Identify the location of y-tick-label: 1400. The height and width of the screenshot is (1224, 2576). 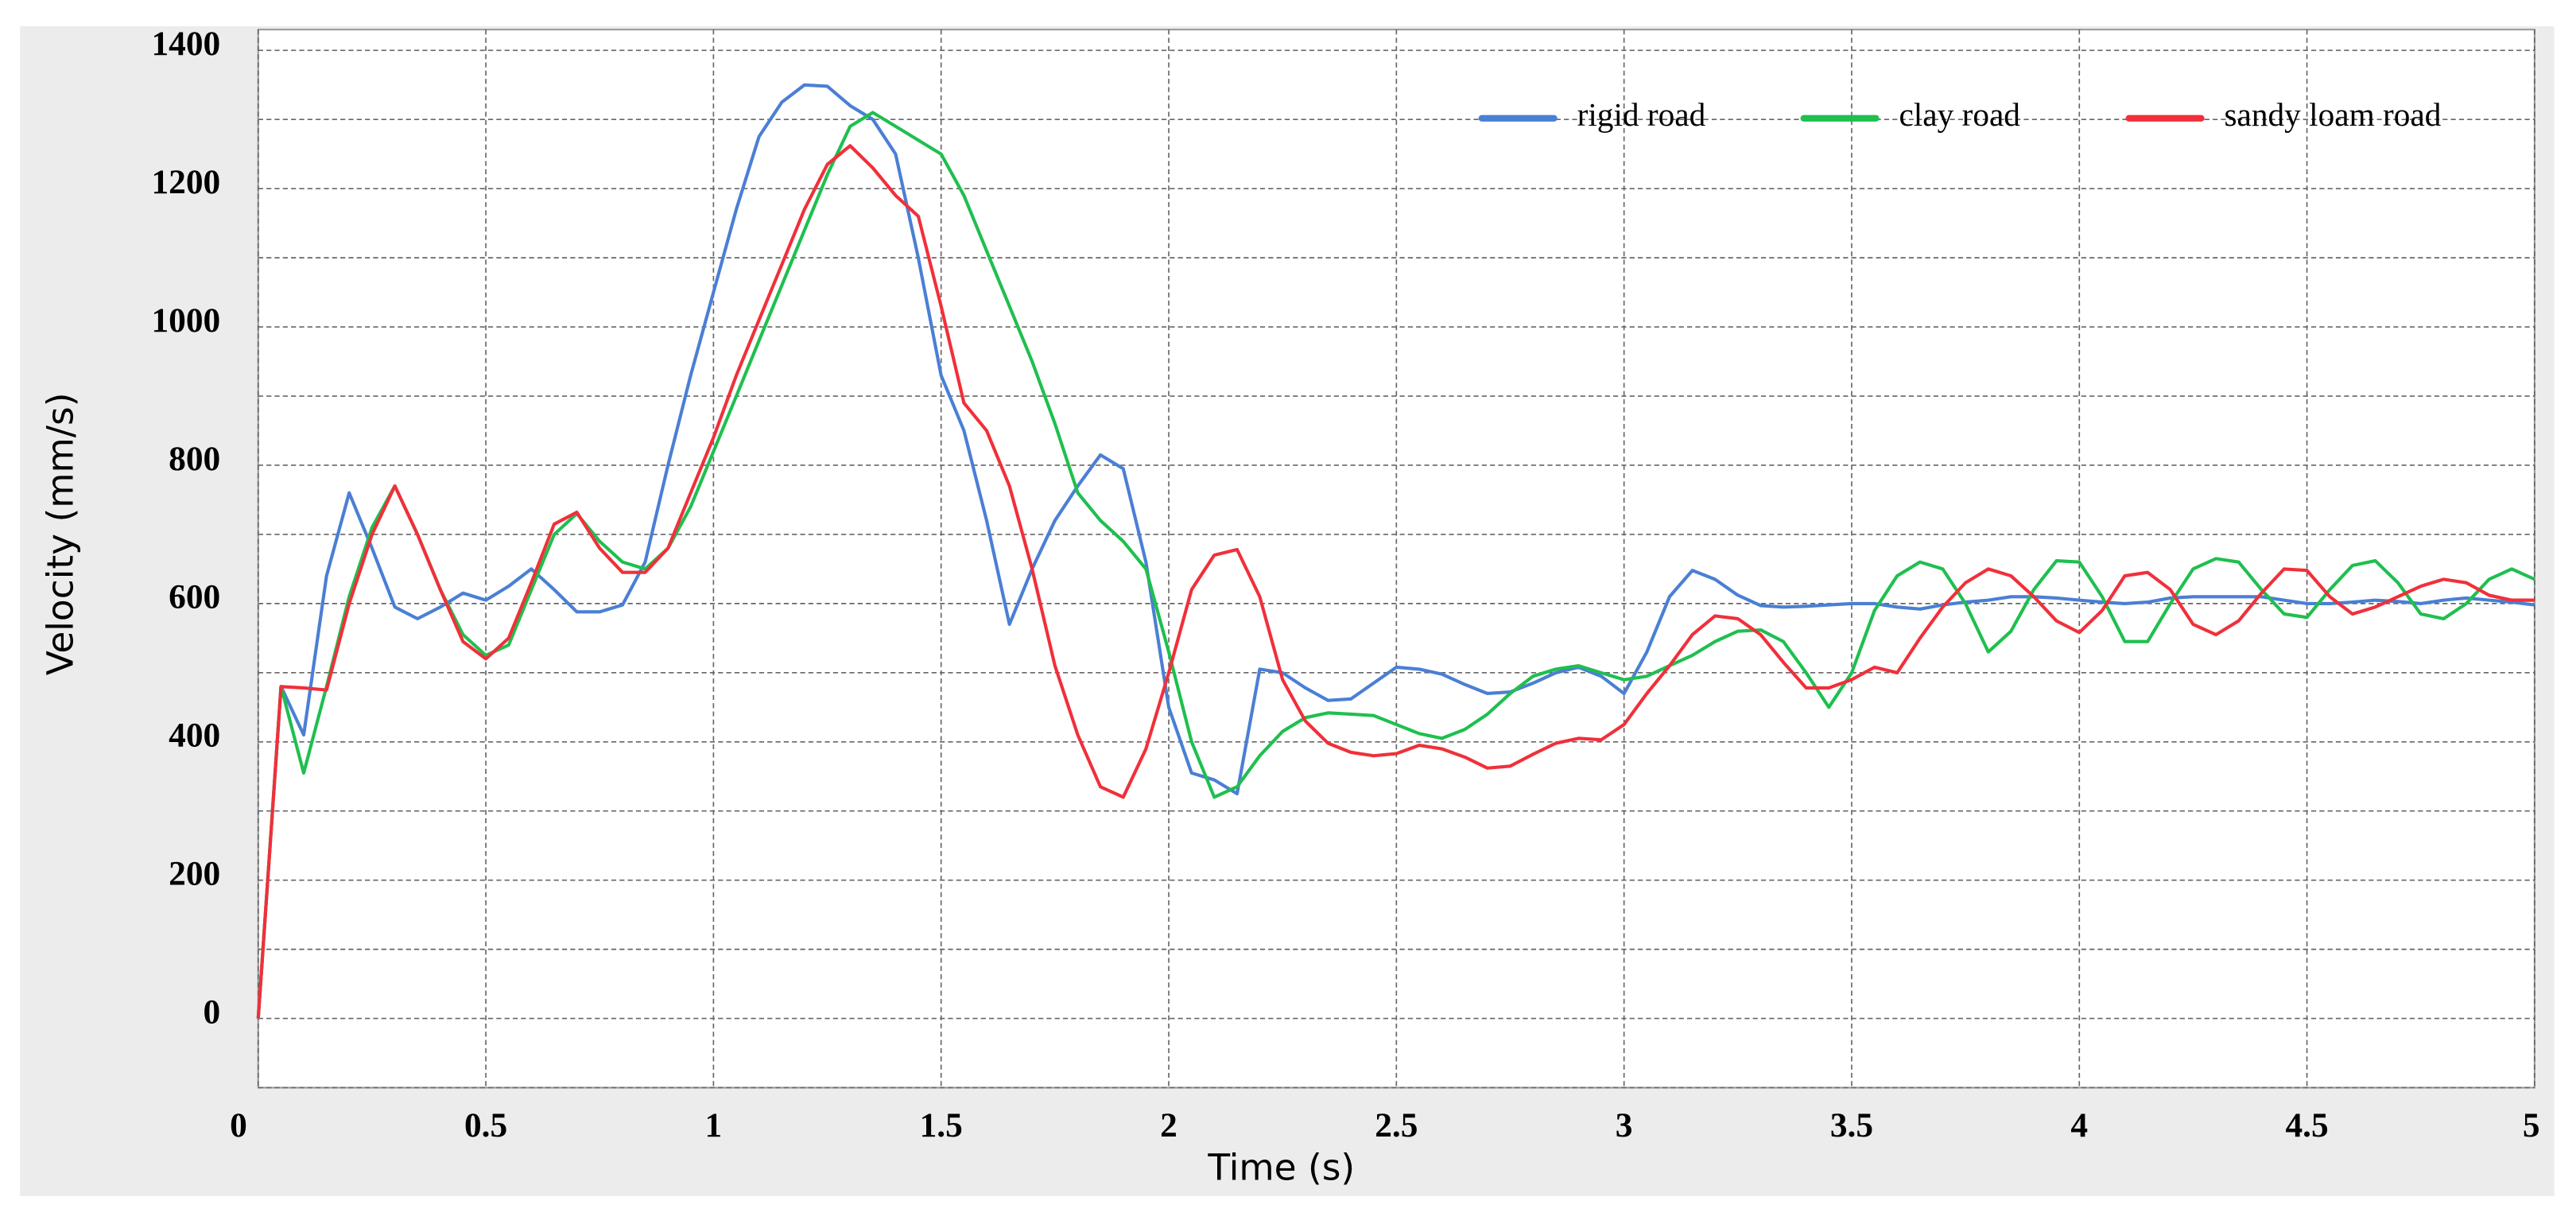
(186, 44).